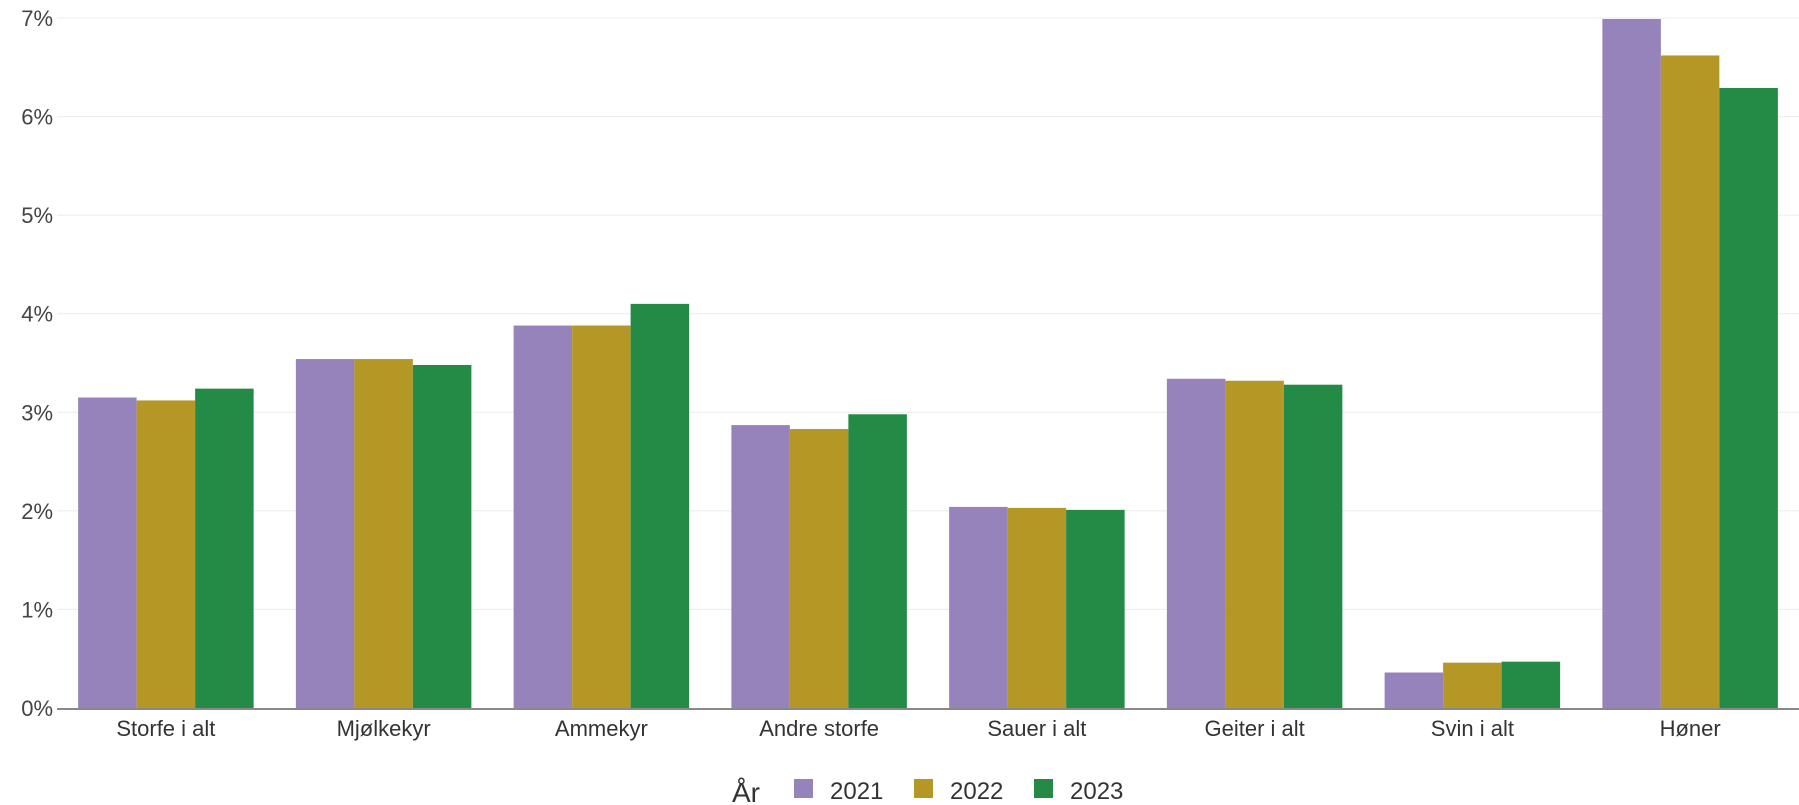 The image size is (1799, 805). Describe the element at coordinates (165, 728) in the screenshot. I see `x-tick-label: Storfe i alt` at that location.